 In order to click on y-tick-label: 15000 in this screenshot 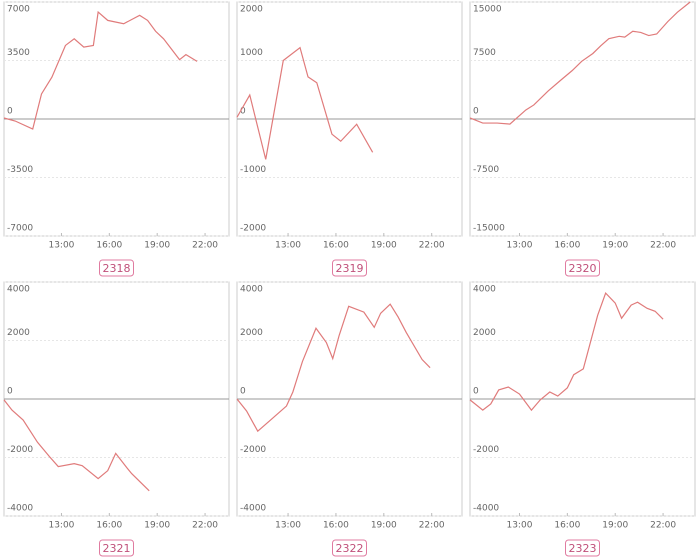, I will do `click(487, 10)`.